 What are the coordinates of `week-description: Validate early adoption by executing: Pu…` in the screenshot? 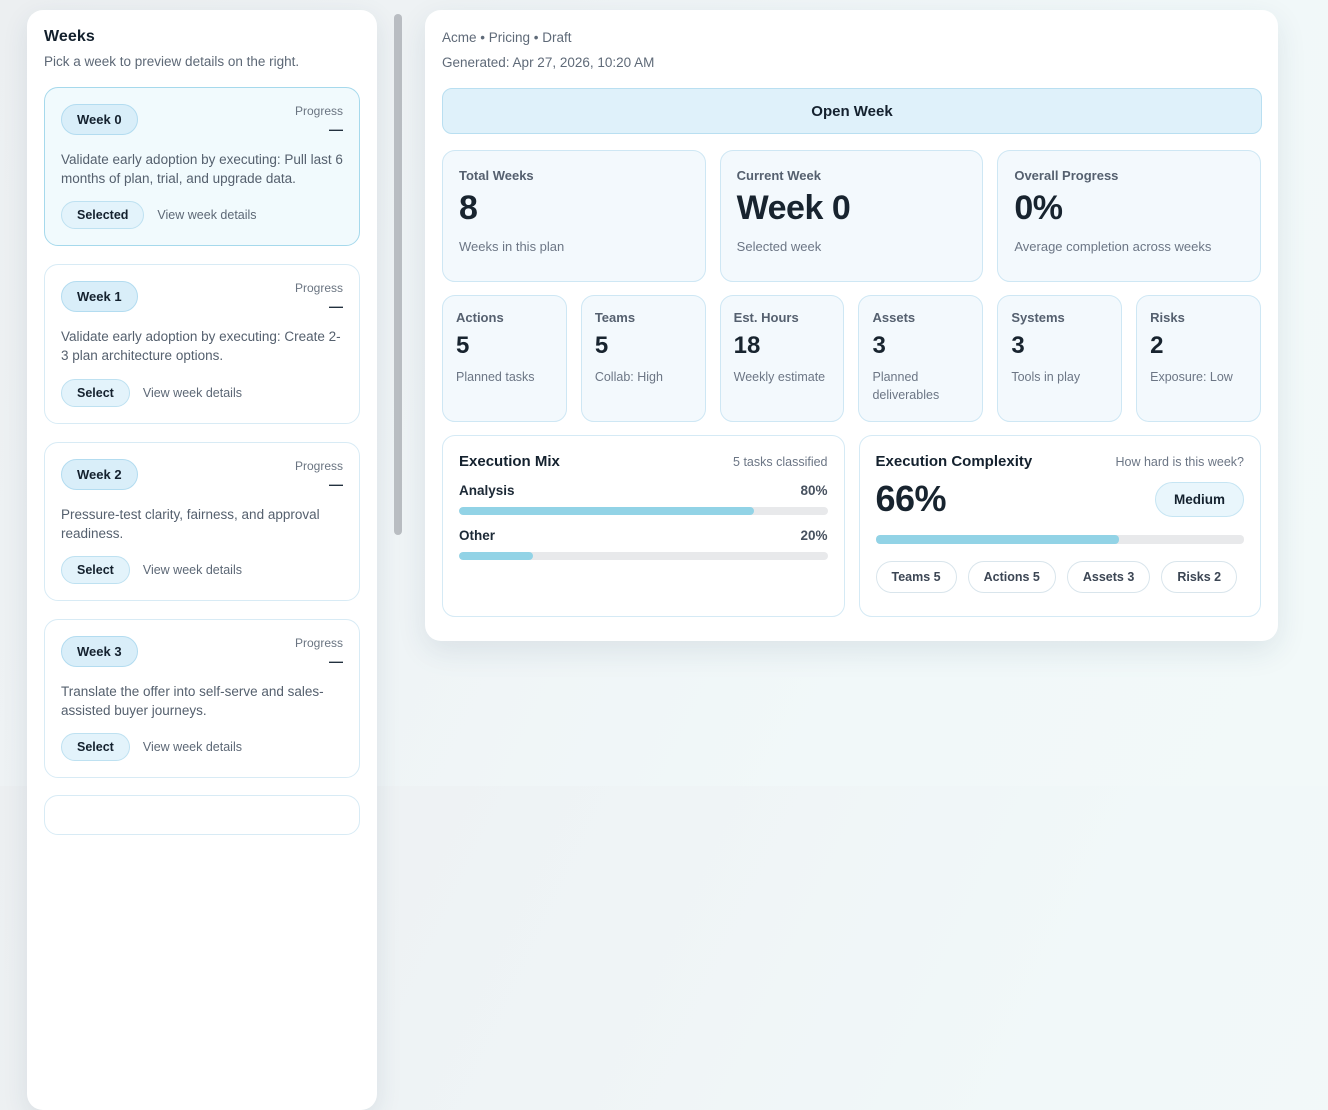 It's located at (202, 169).